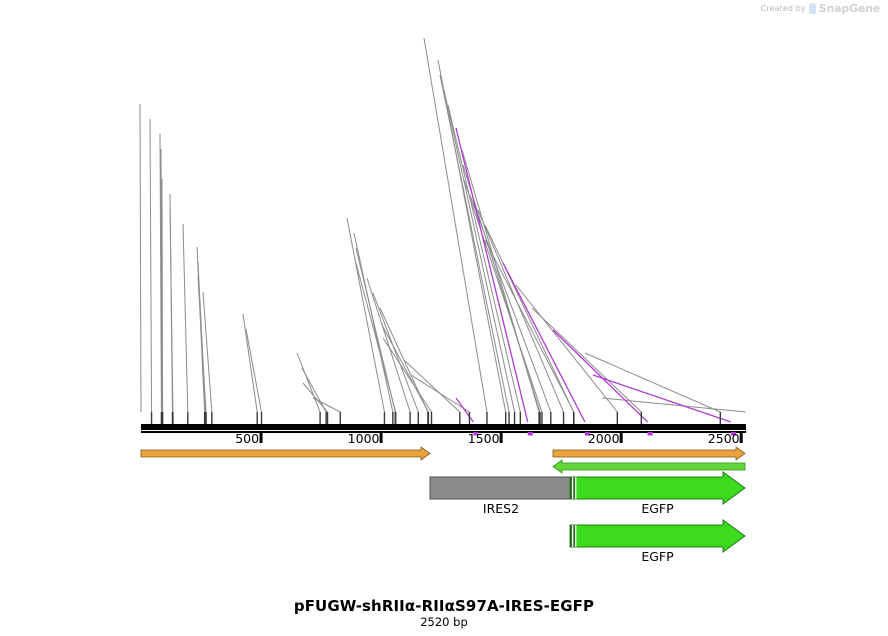  Describe the element at coordinates (550, 171) in the screenshot. I see `enzyme-label-kpni` at that location.